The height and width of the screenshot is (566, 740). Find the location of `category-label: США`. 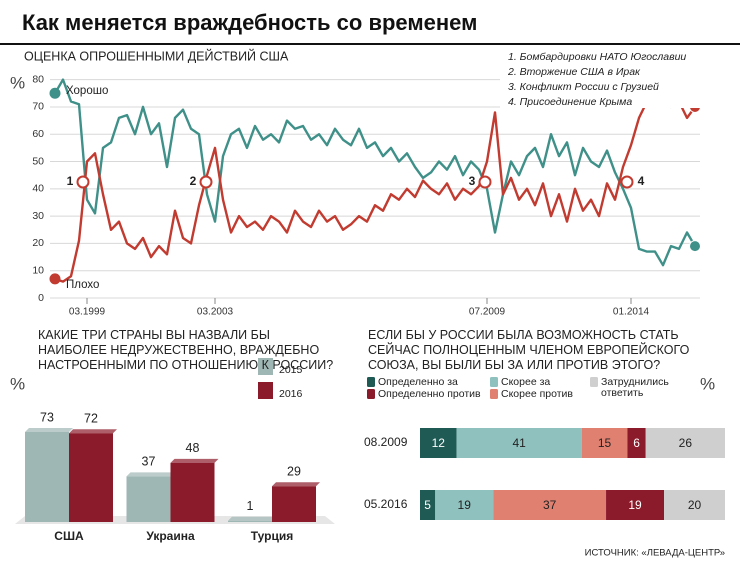

category-label: США is located at coordinates (69, 536).